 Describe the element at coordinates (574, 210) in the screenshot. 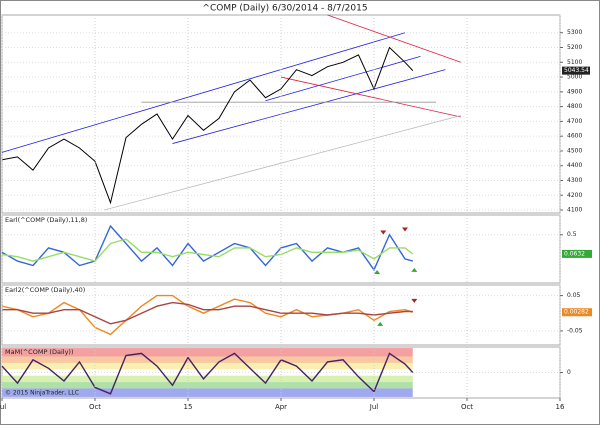

I see `y-tick-label: 4100` at that location.